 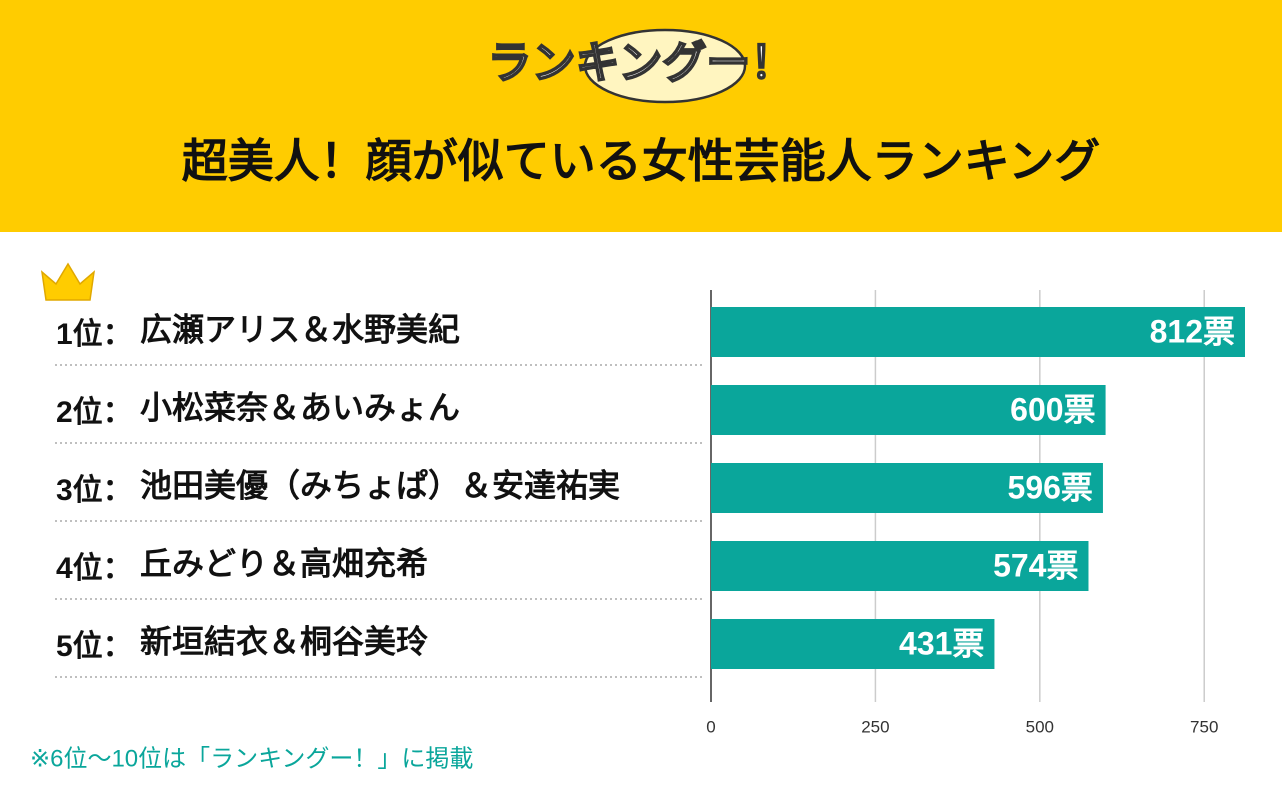 I want to click on logo: ランキングー！, so click(x=641, y=63).